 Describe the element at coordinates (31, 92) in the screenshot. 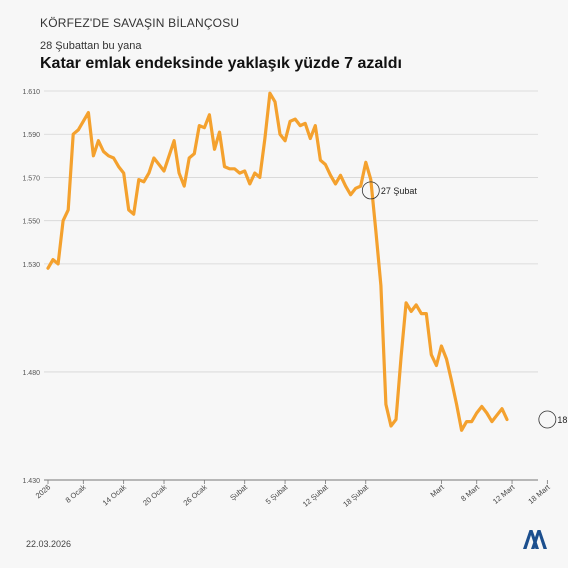

I see `y-tick-label: 1.610` at that location.